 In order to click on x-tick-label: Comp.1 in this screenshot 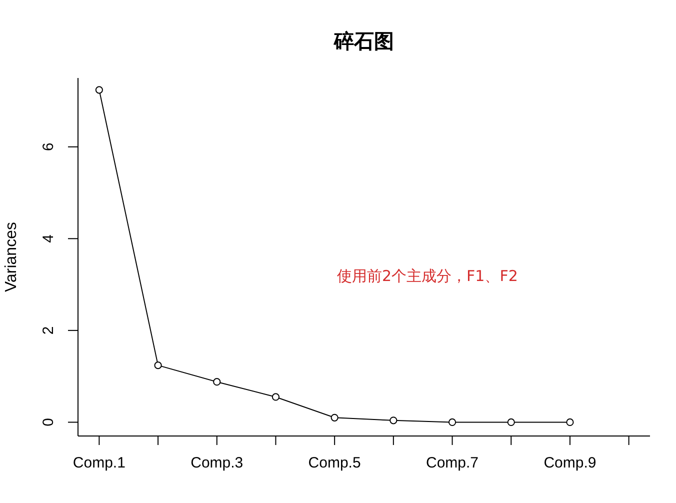, I will do `click(99, 463)`.